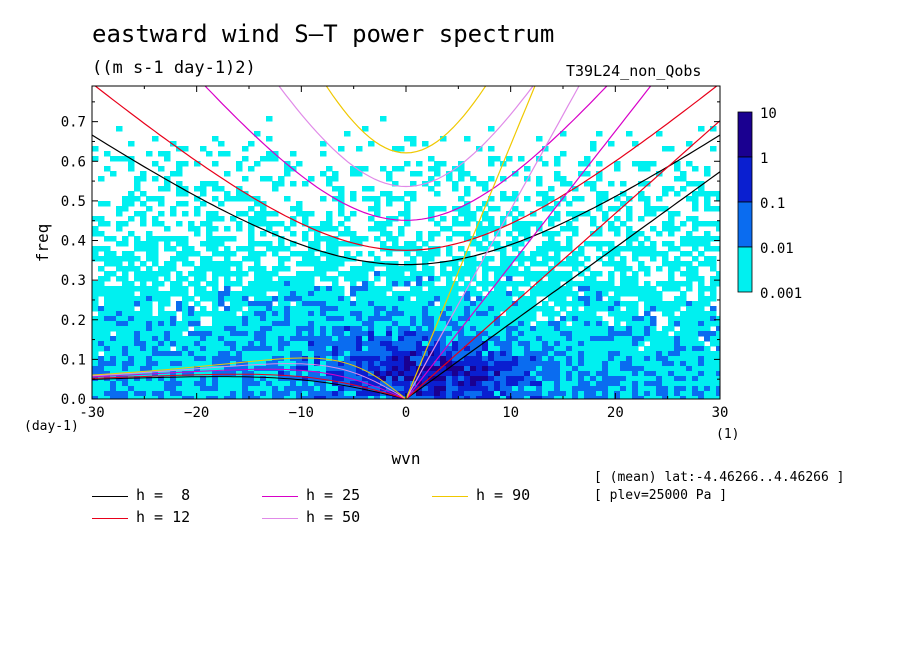 Image resolution: width=904 pixels, height=654 pixels. What do you see at coordinates (323, 34) in the screenshot?
I see `chart-title: eastward wind S–T power spectrum` at bounding box center [323, 34].